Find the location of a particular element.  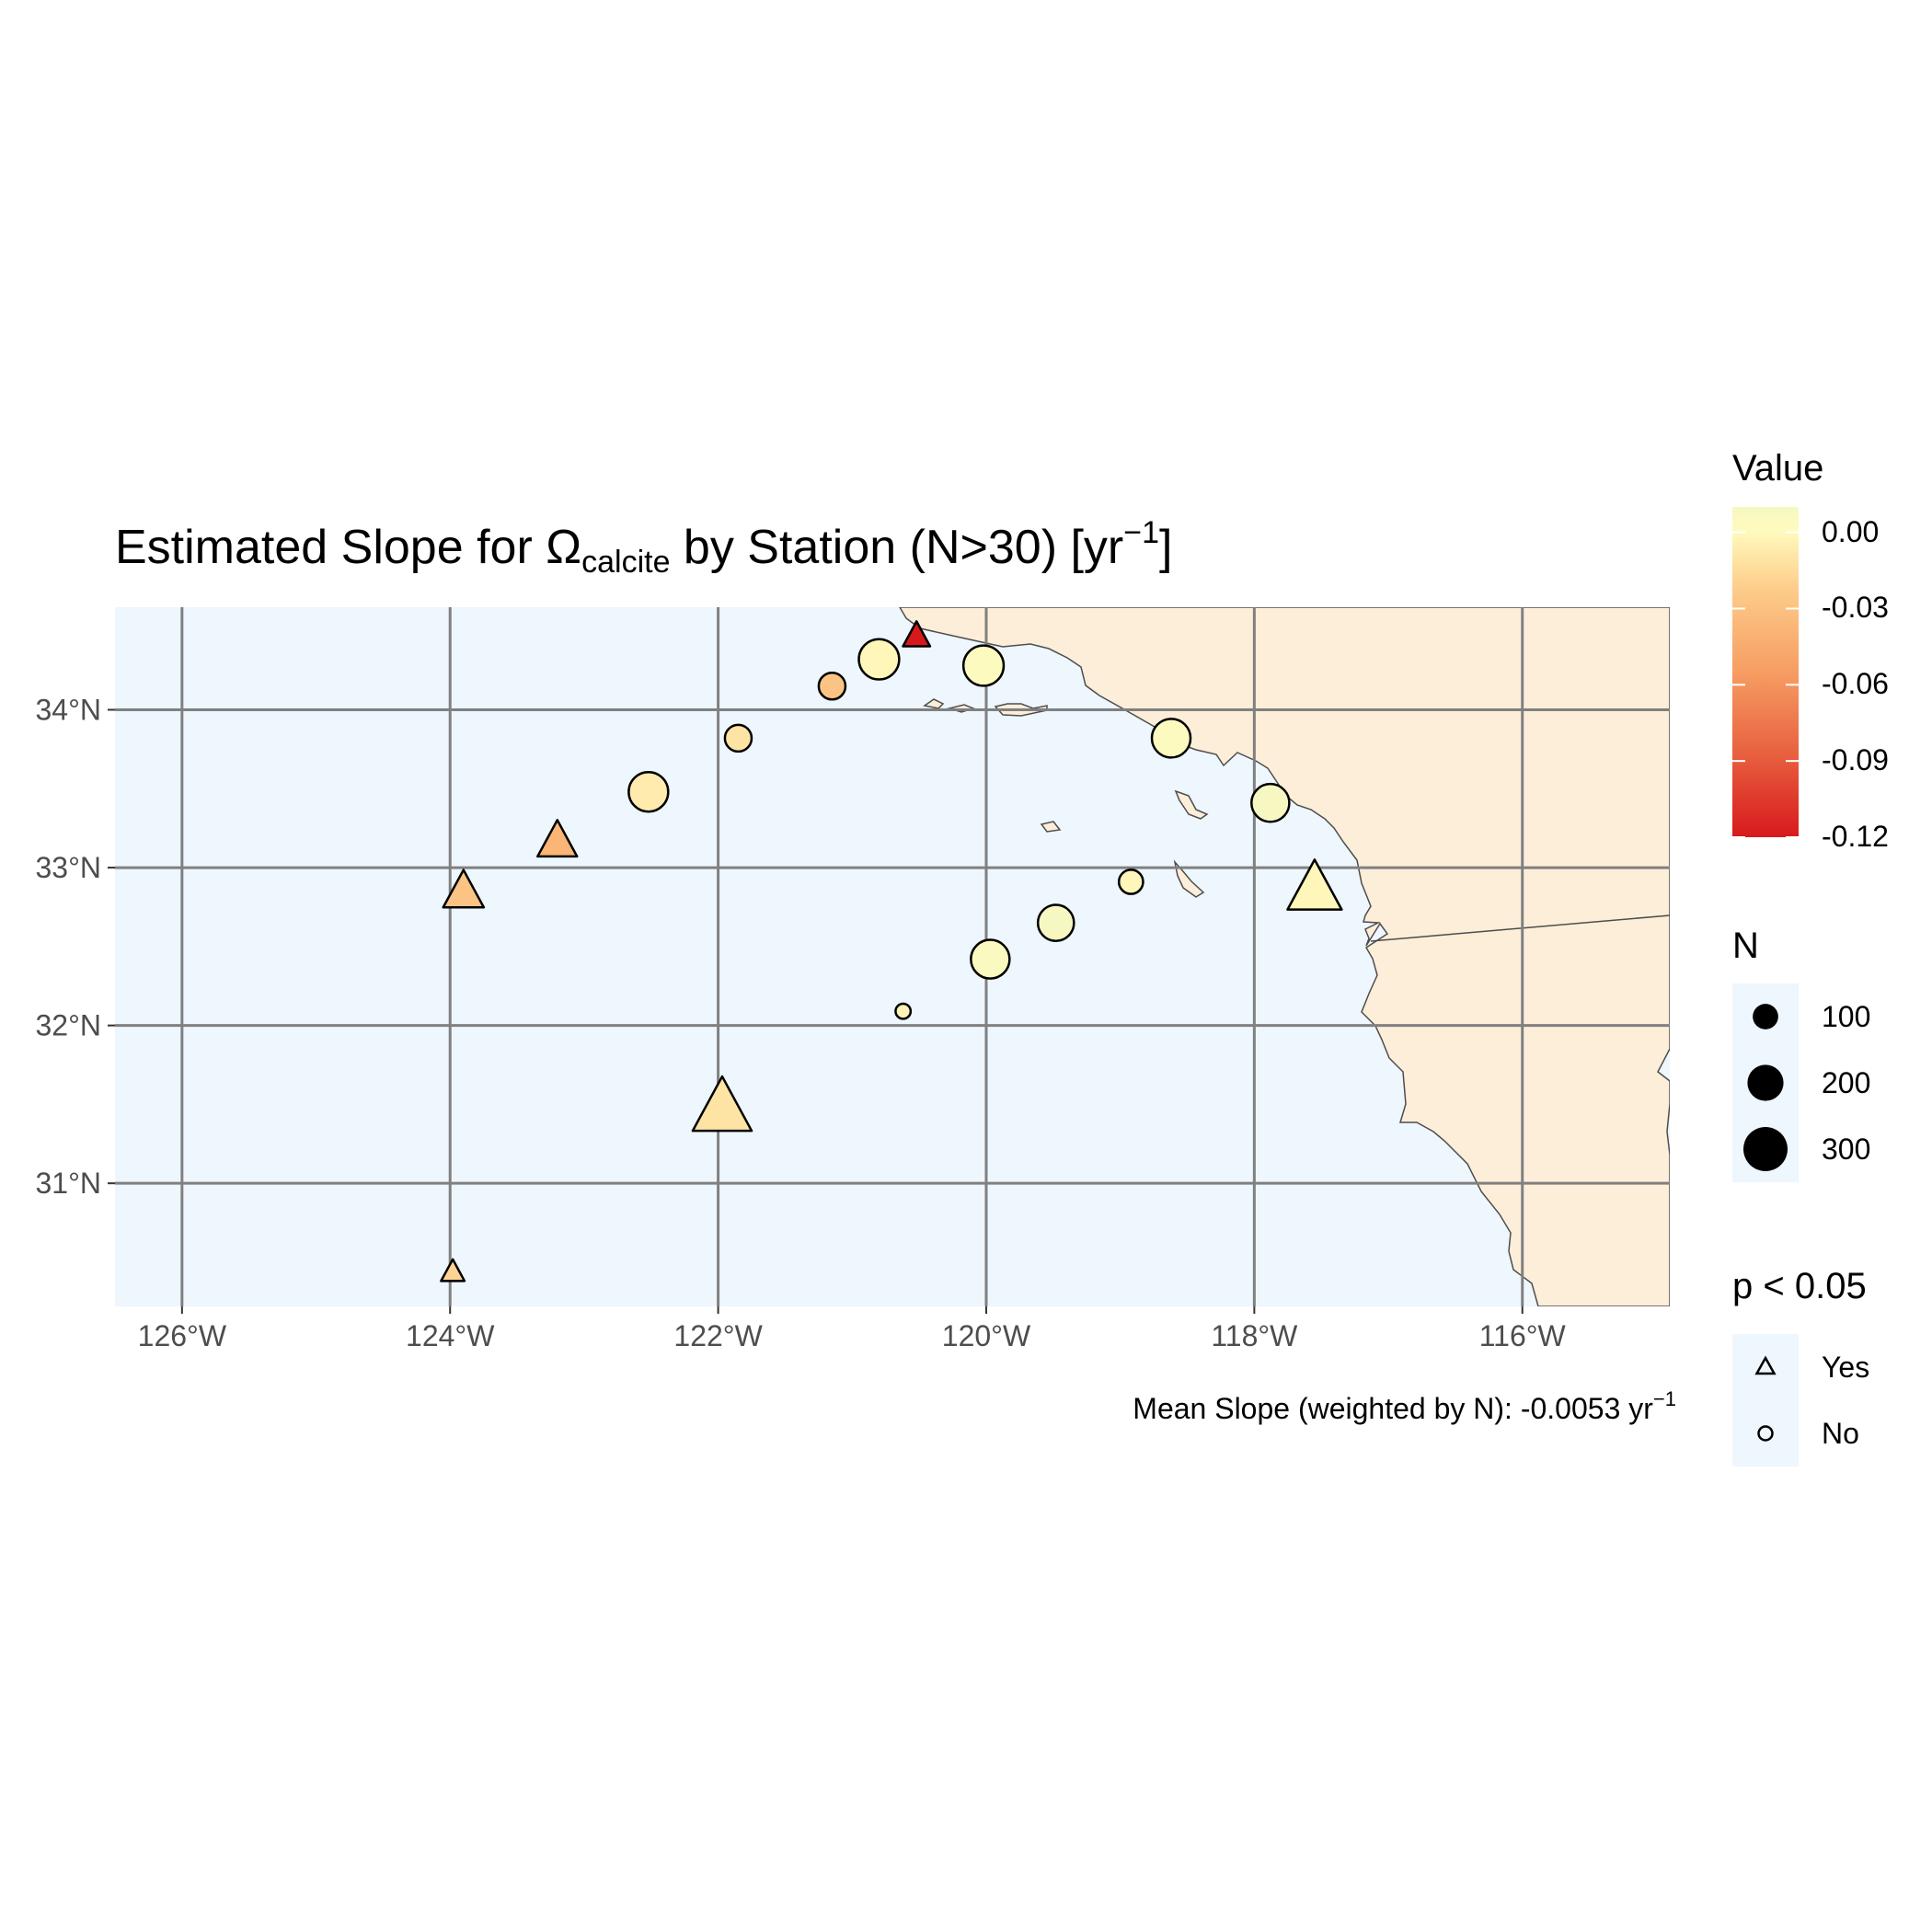

caption-text: Mean Slope (weighted by N): -0.0053 yr is located at coordinates (1393, 1408).